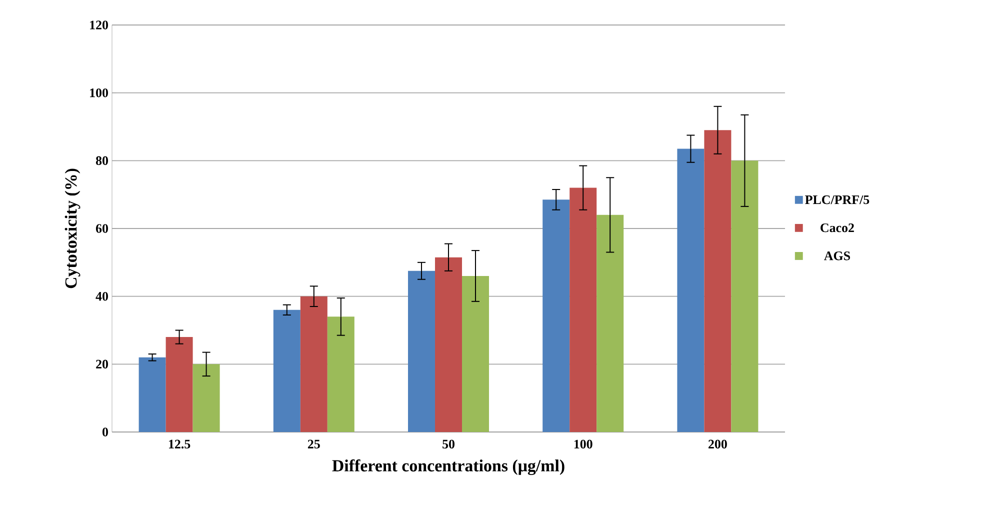 The image size is (984, 523). I want to click on x-tick-label: 12.5, so click(179, 444).